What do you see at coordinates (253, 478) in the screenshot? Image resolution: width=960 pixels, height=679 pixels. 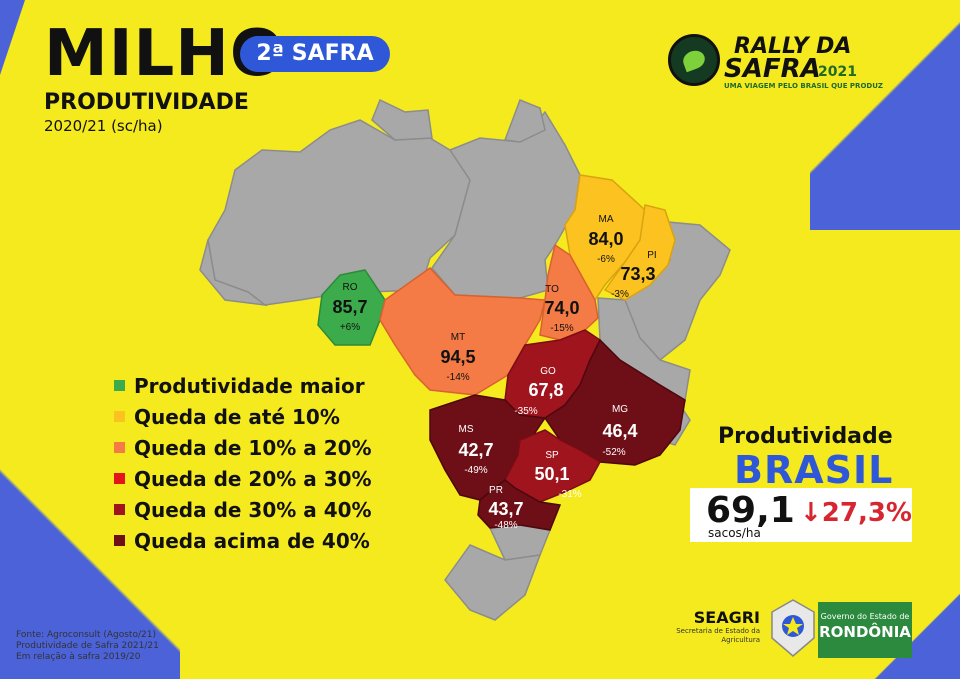 I see `legend-label: Queda de 20% a 30%` at bounding box center [253, 478].